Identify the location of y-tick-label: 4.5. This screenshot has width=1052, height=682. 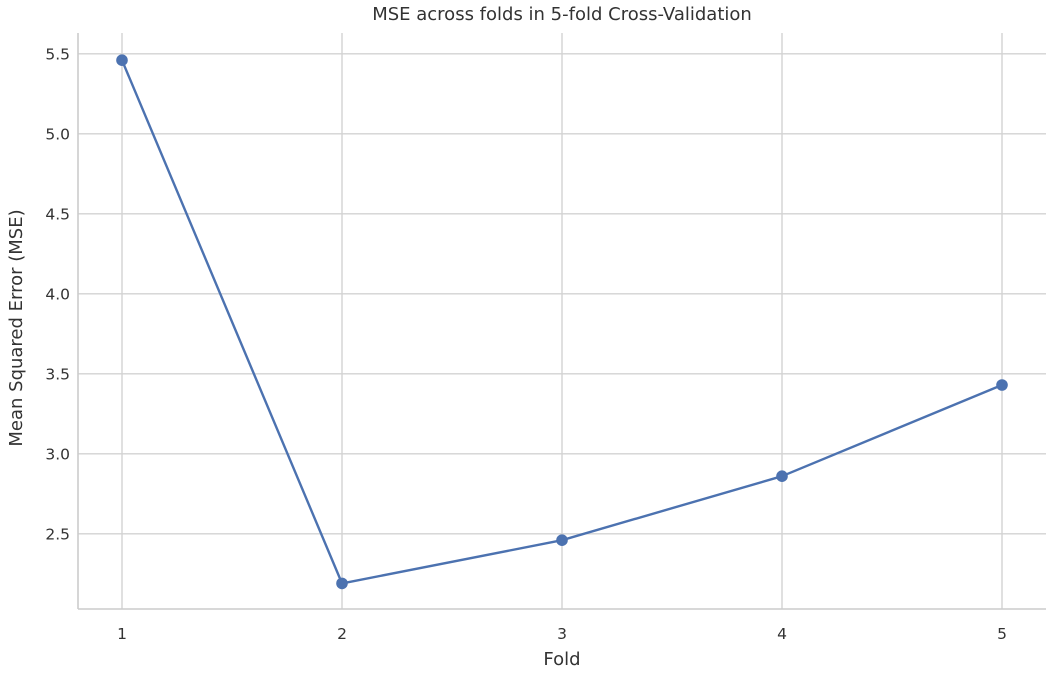
(57, 214).